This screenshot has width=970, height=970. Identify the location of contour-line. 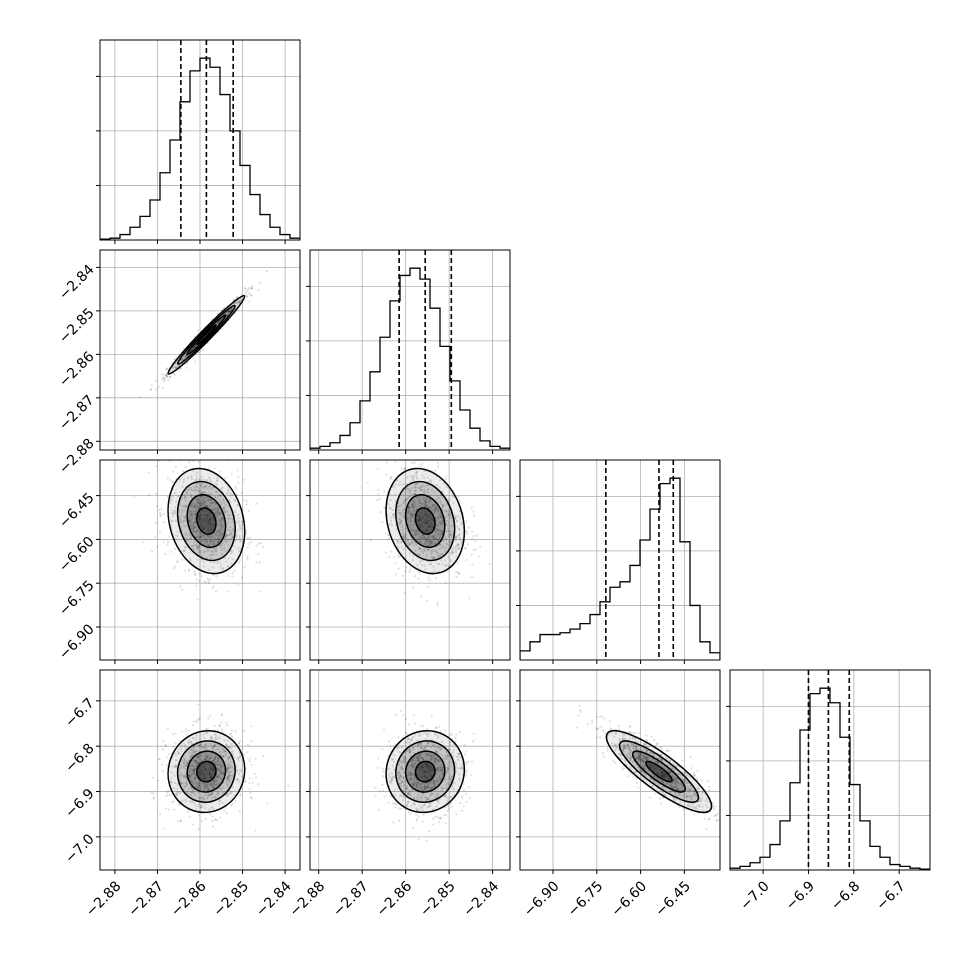
(425, 521).